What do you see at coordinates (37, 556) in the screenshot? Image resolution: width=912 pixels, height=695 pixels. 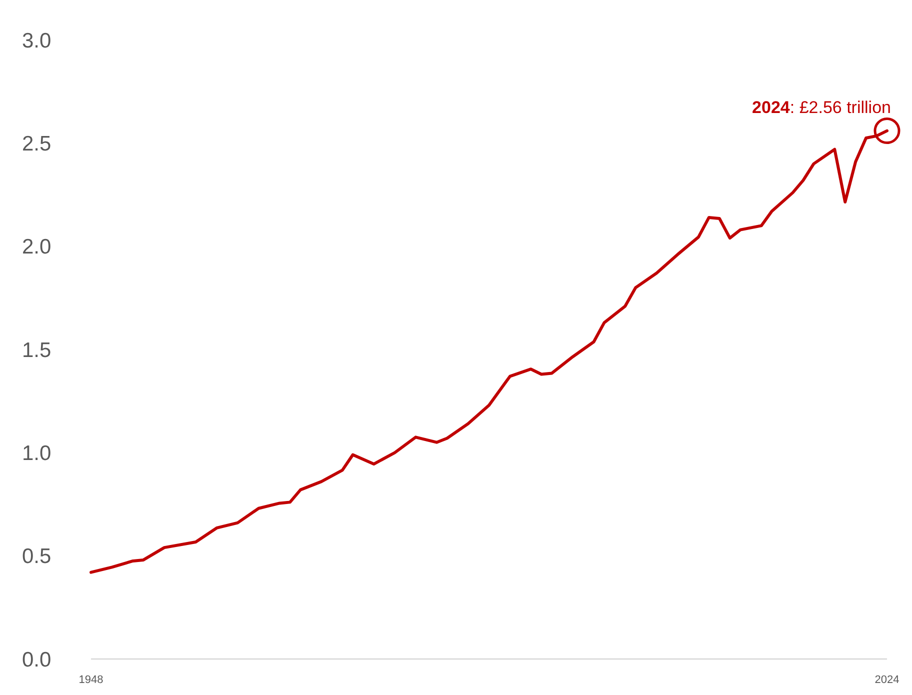 I see `y-tick-label: 0.5` at bounding box center [37, 556].